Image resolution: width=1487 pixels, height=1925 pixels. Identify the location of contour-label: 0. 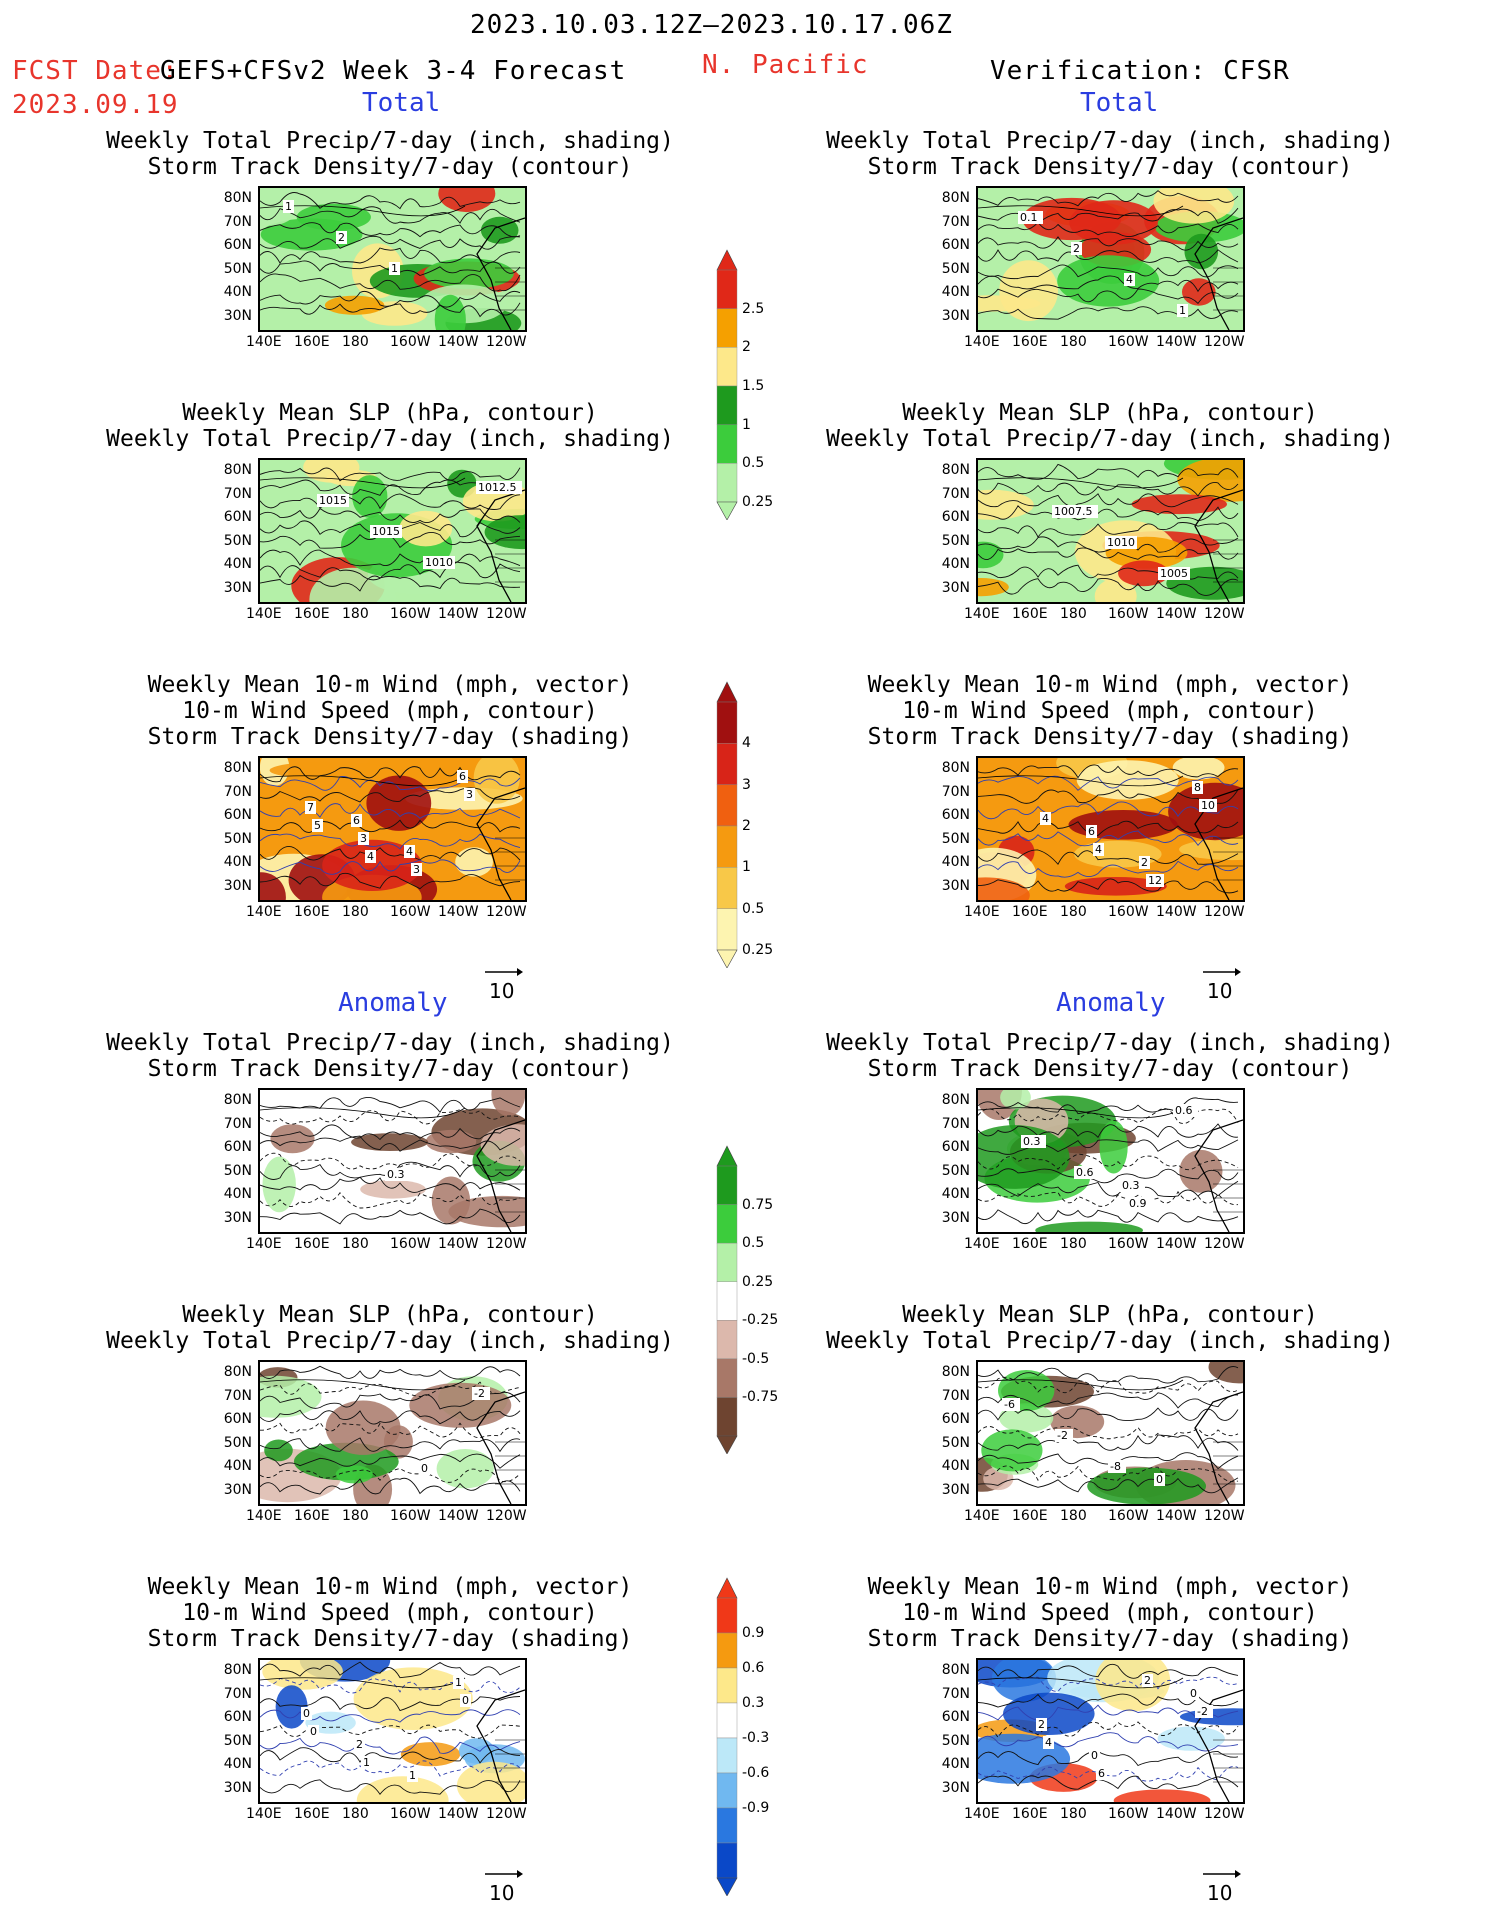
(306, 1713).